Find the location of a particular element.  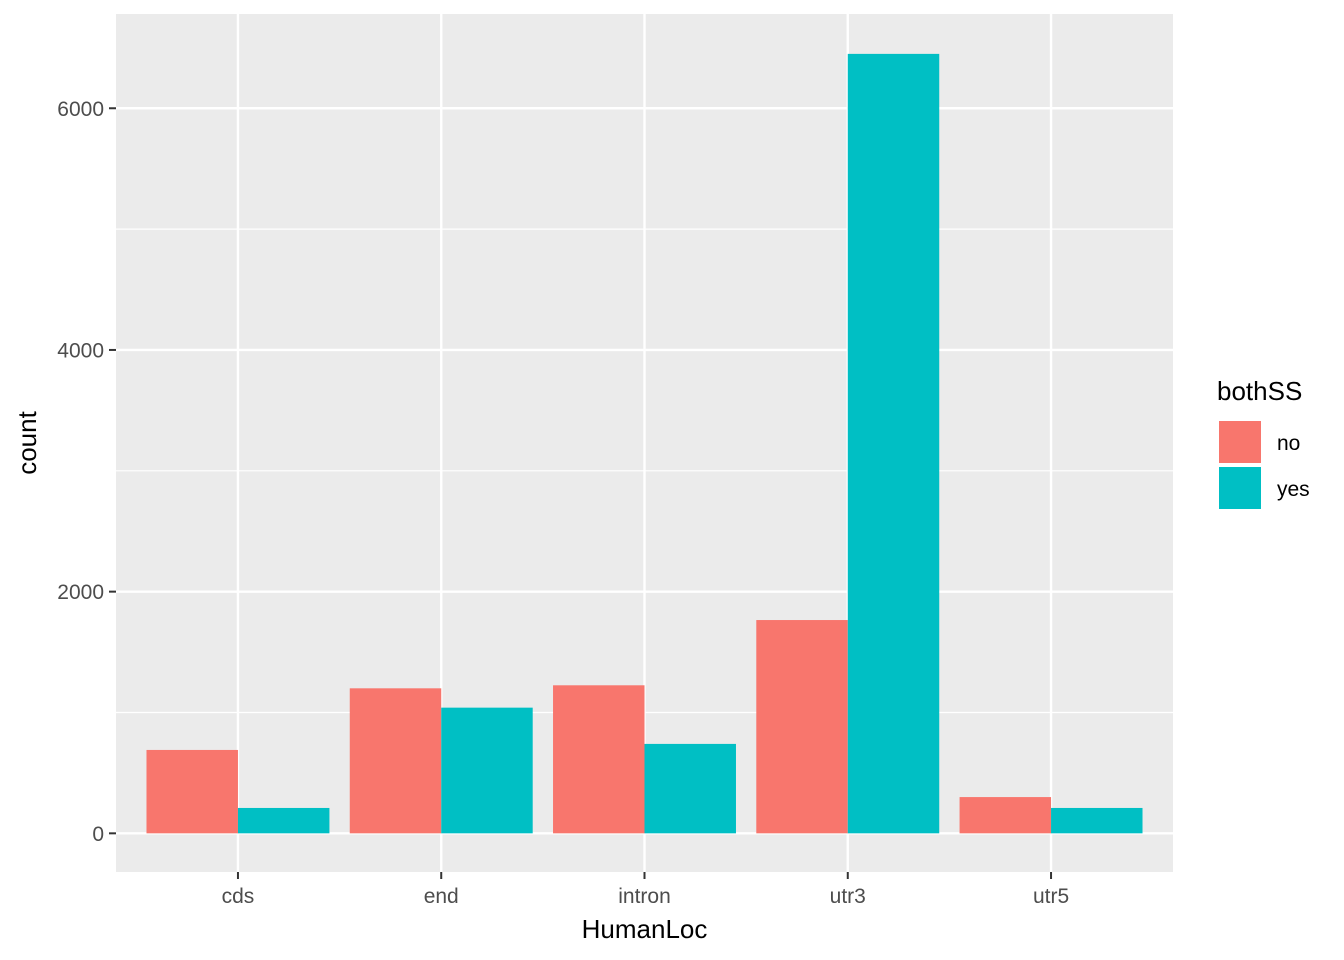

x-axis: cds end intron utr3 utr5 is located at coordinates (645, 890).